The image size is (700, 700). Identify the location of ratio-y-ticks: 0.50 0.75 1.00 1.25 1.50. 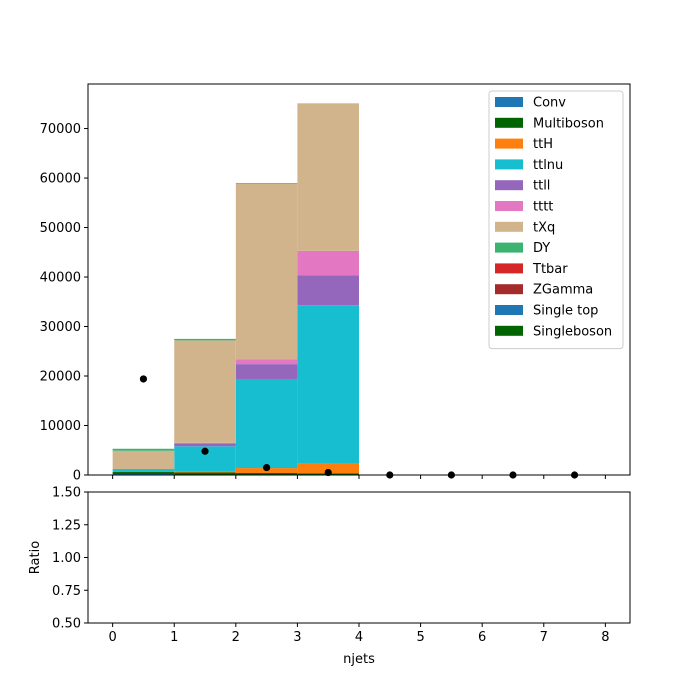
(70, 559).